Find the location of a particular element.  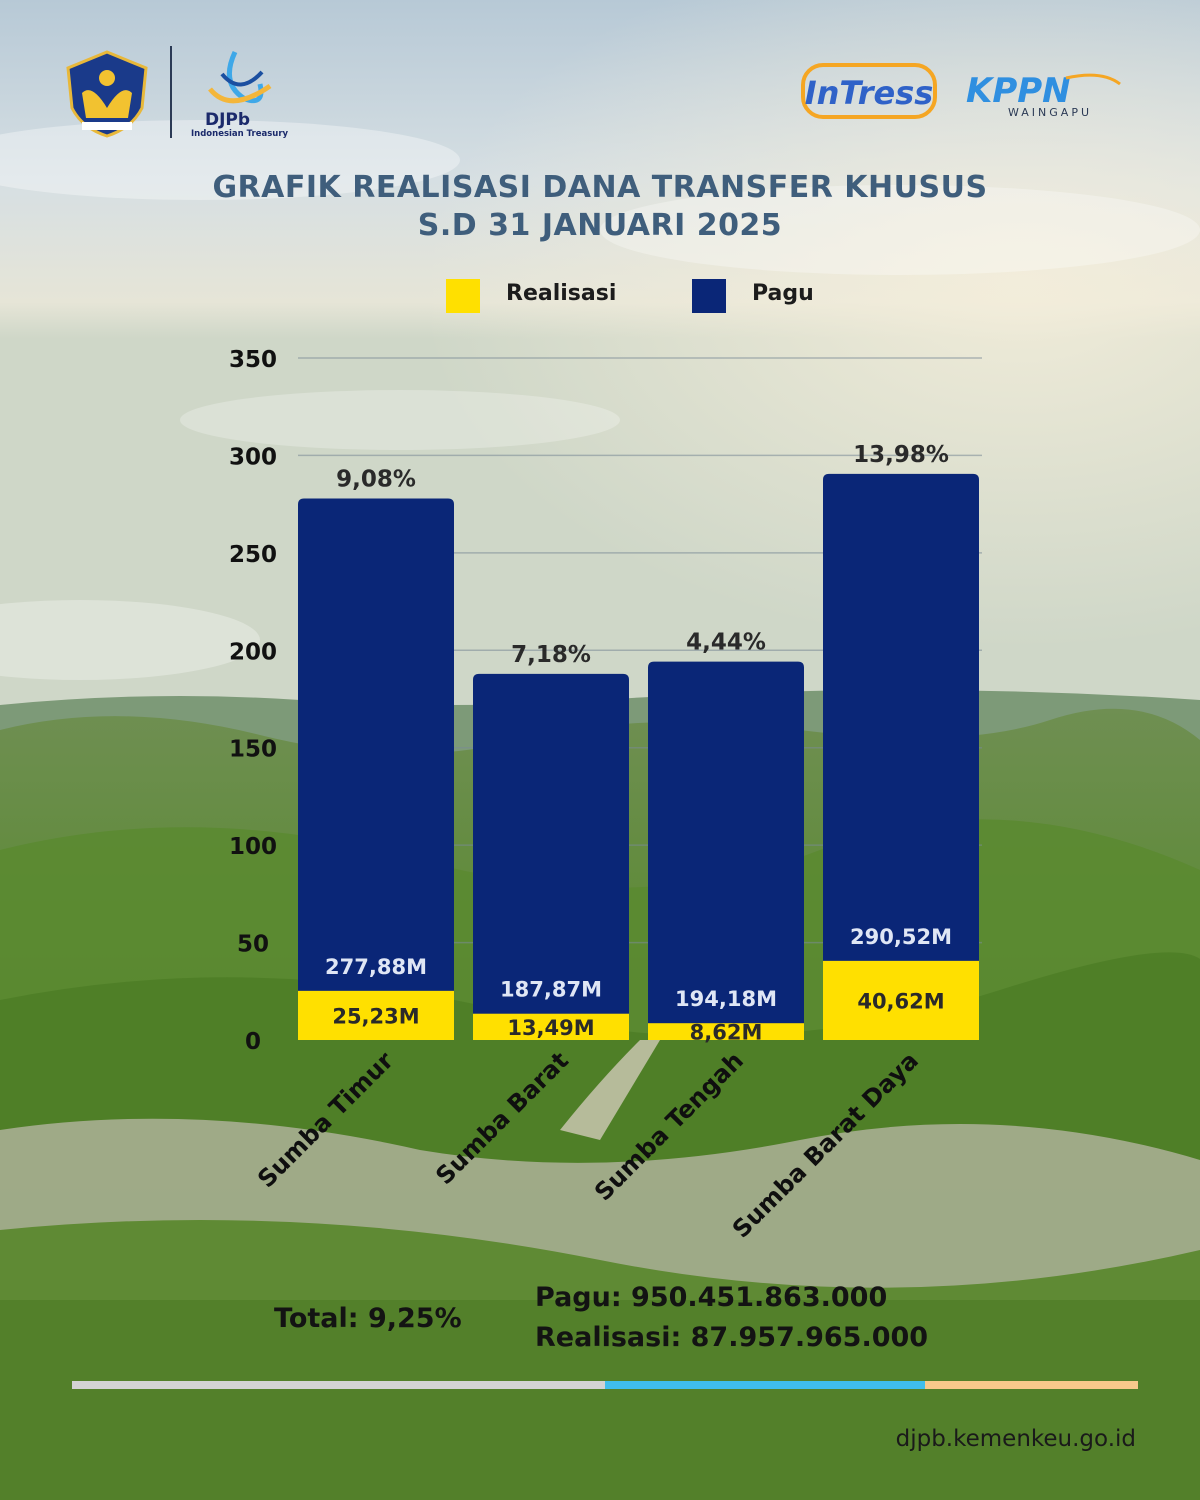

logo-divider is located at coordinates (171, 92).